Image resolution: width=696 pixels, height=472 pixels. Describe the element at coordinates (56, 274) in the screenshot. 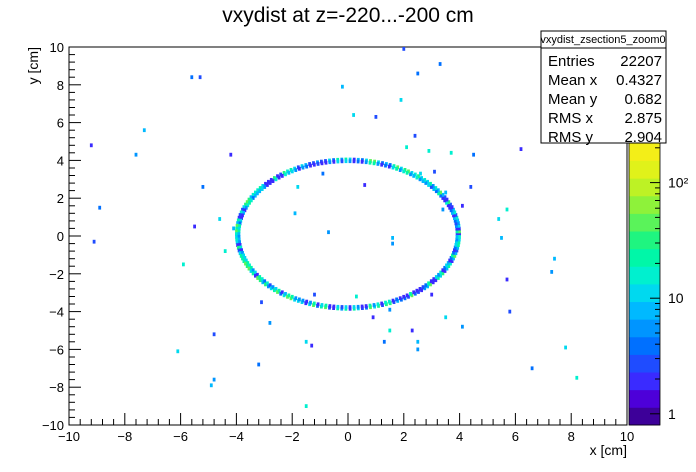

I see `y-tick-label: −2` at that location.